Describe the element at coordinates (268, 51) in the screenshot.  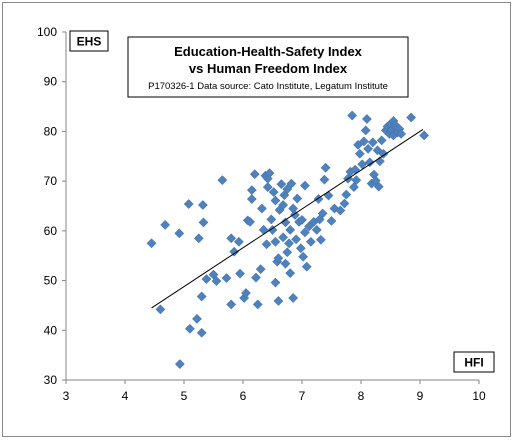
I see `chart-title-line1: Education-Health-Safety Index` at that location.